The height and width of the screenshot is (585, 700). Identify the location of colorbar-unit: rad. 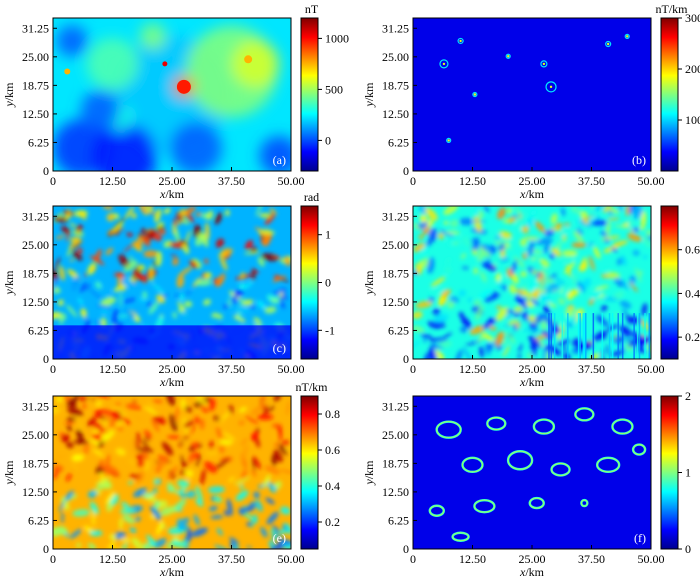
(311, 197).